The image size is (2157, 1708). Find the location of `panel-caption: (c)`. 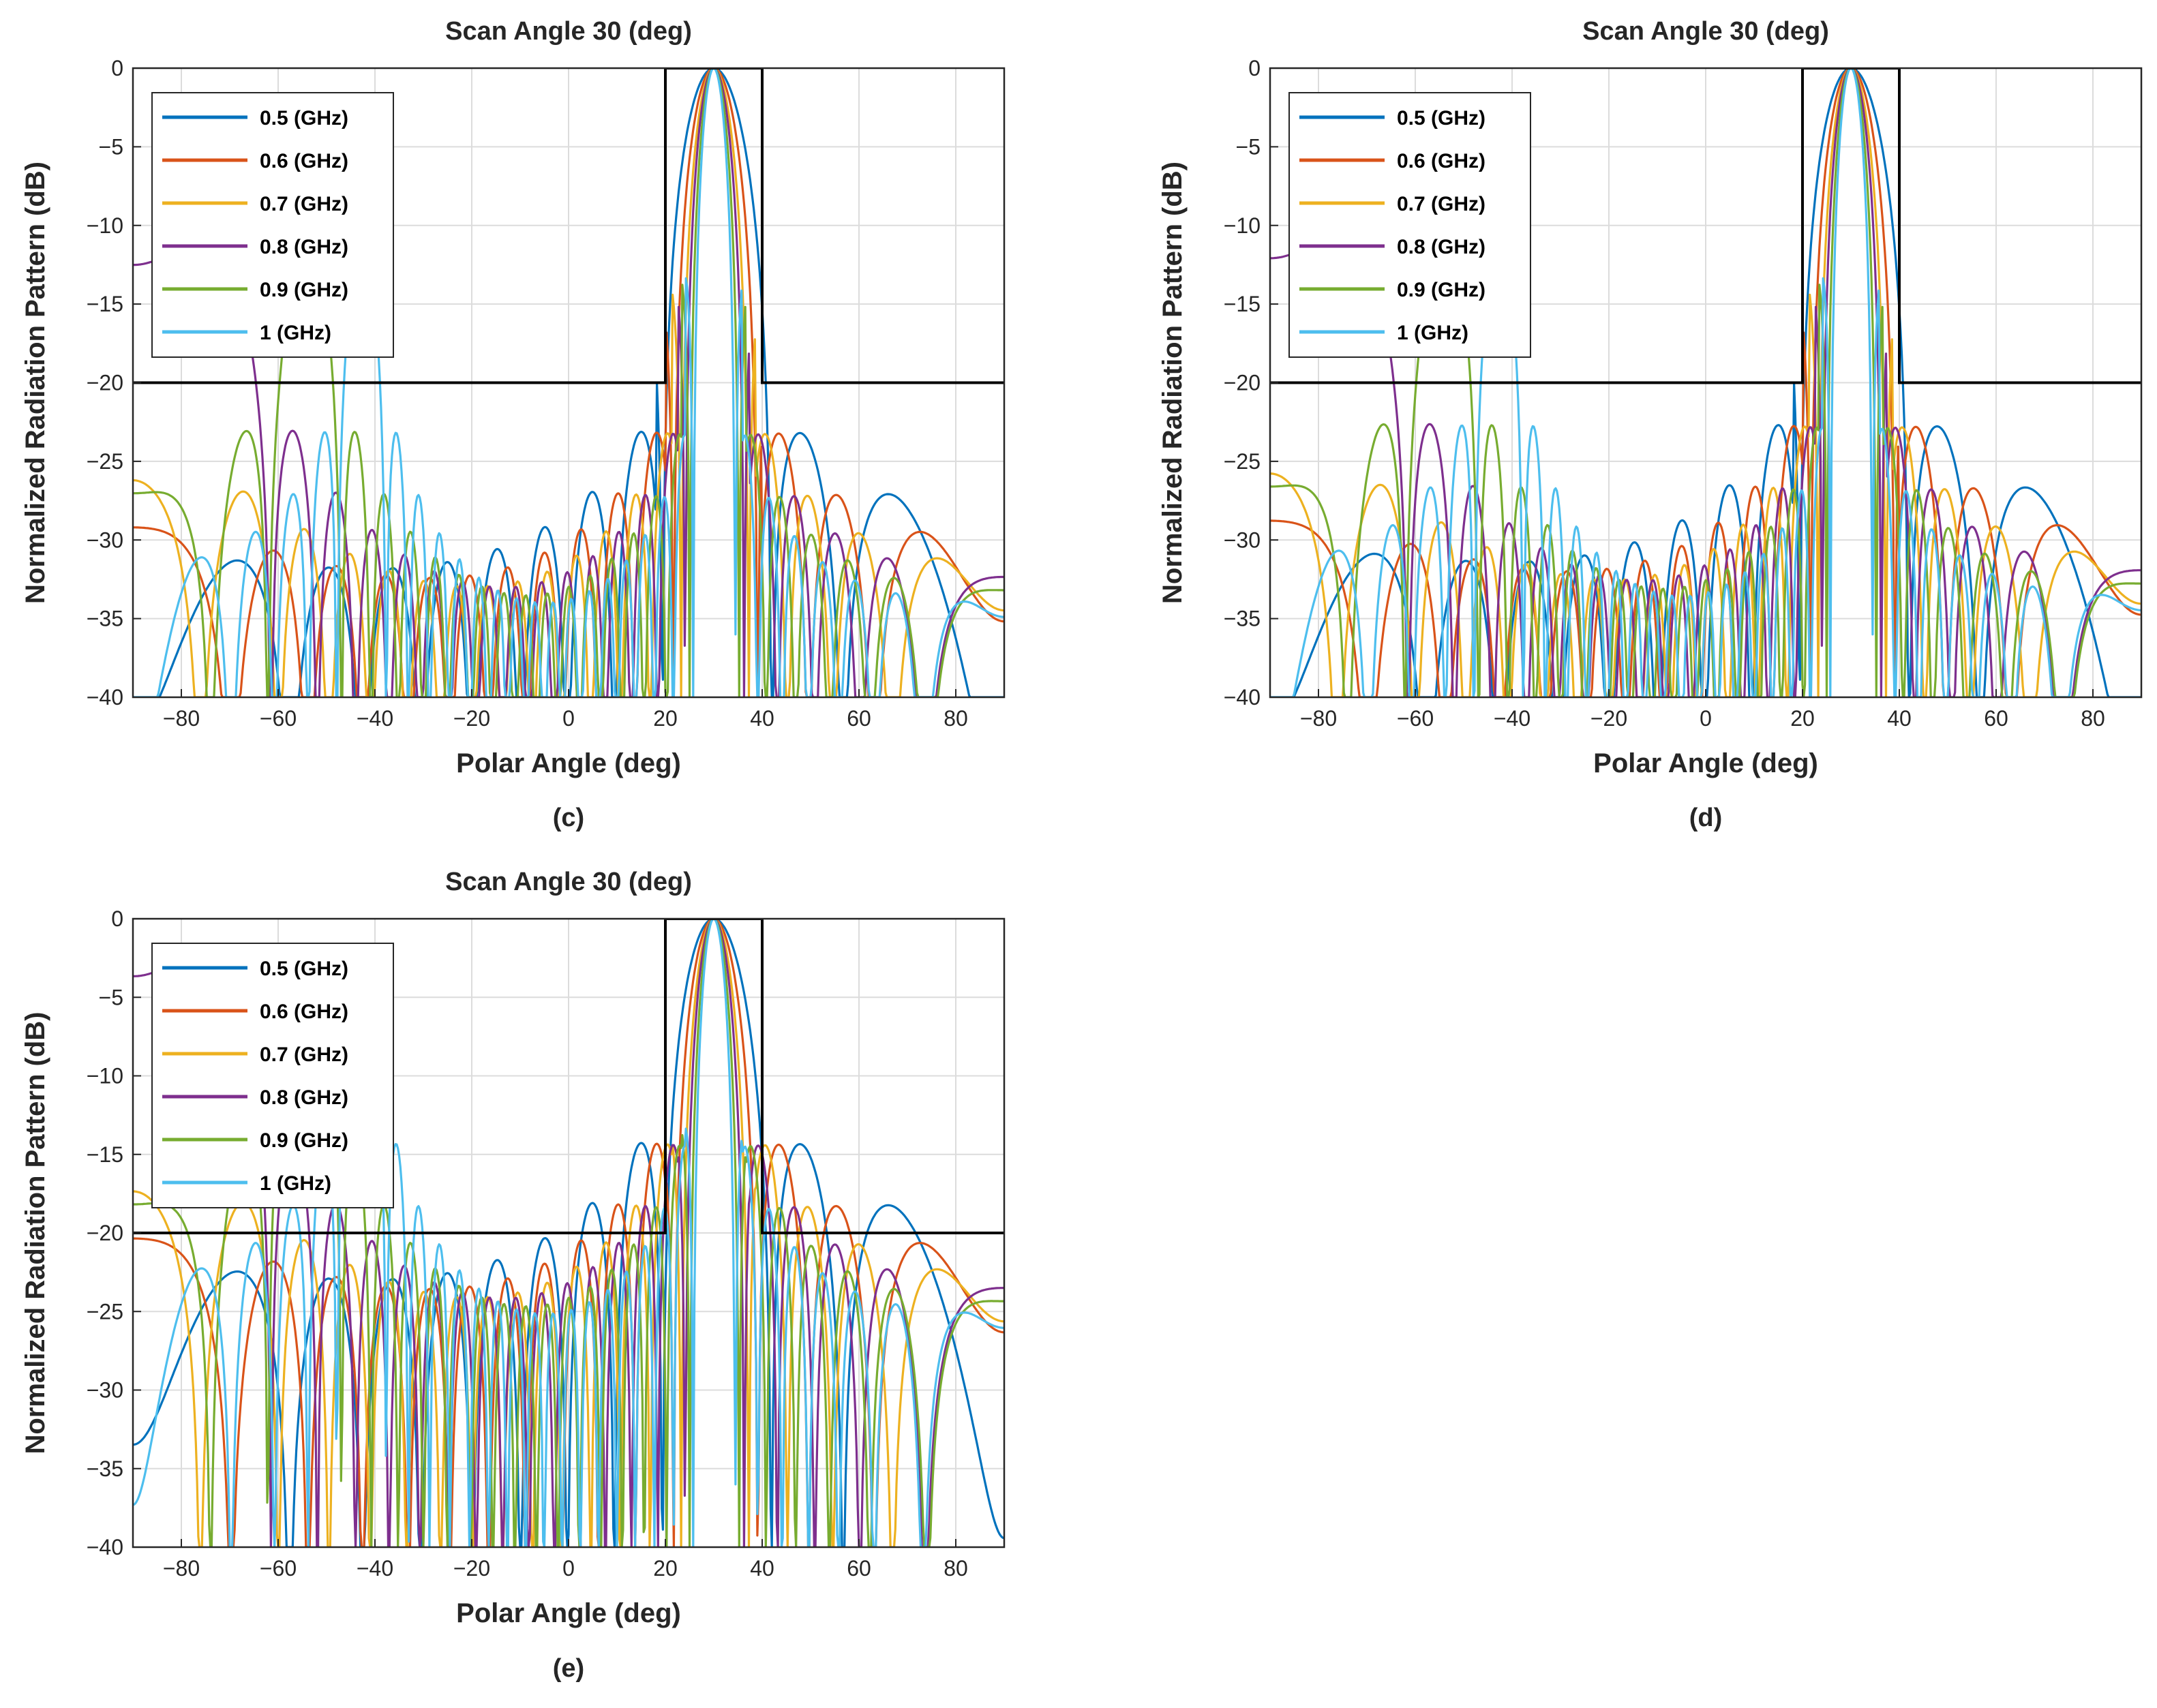

panel-caption: (c) is located at coordinates (568, 818).